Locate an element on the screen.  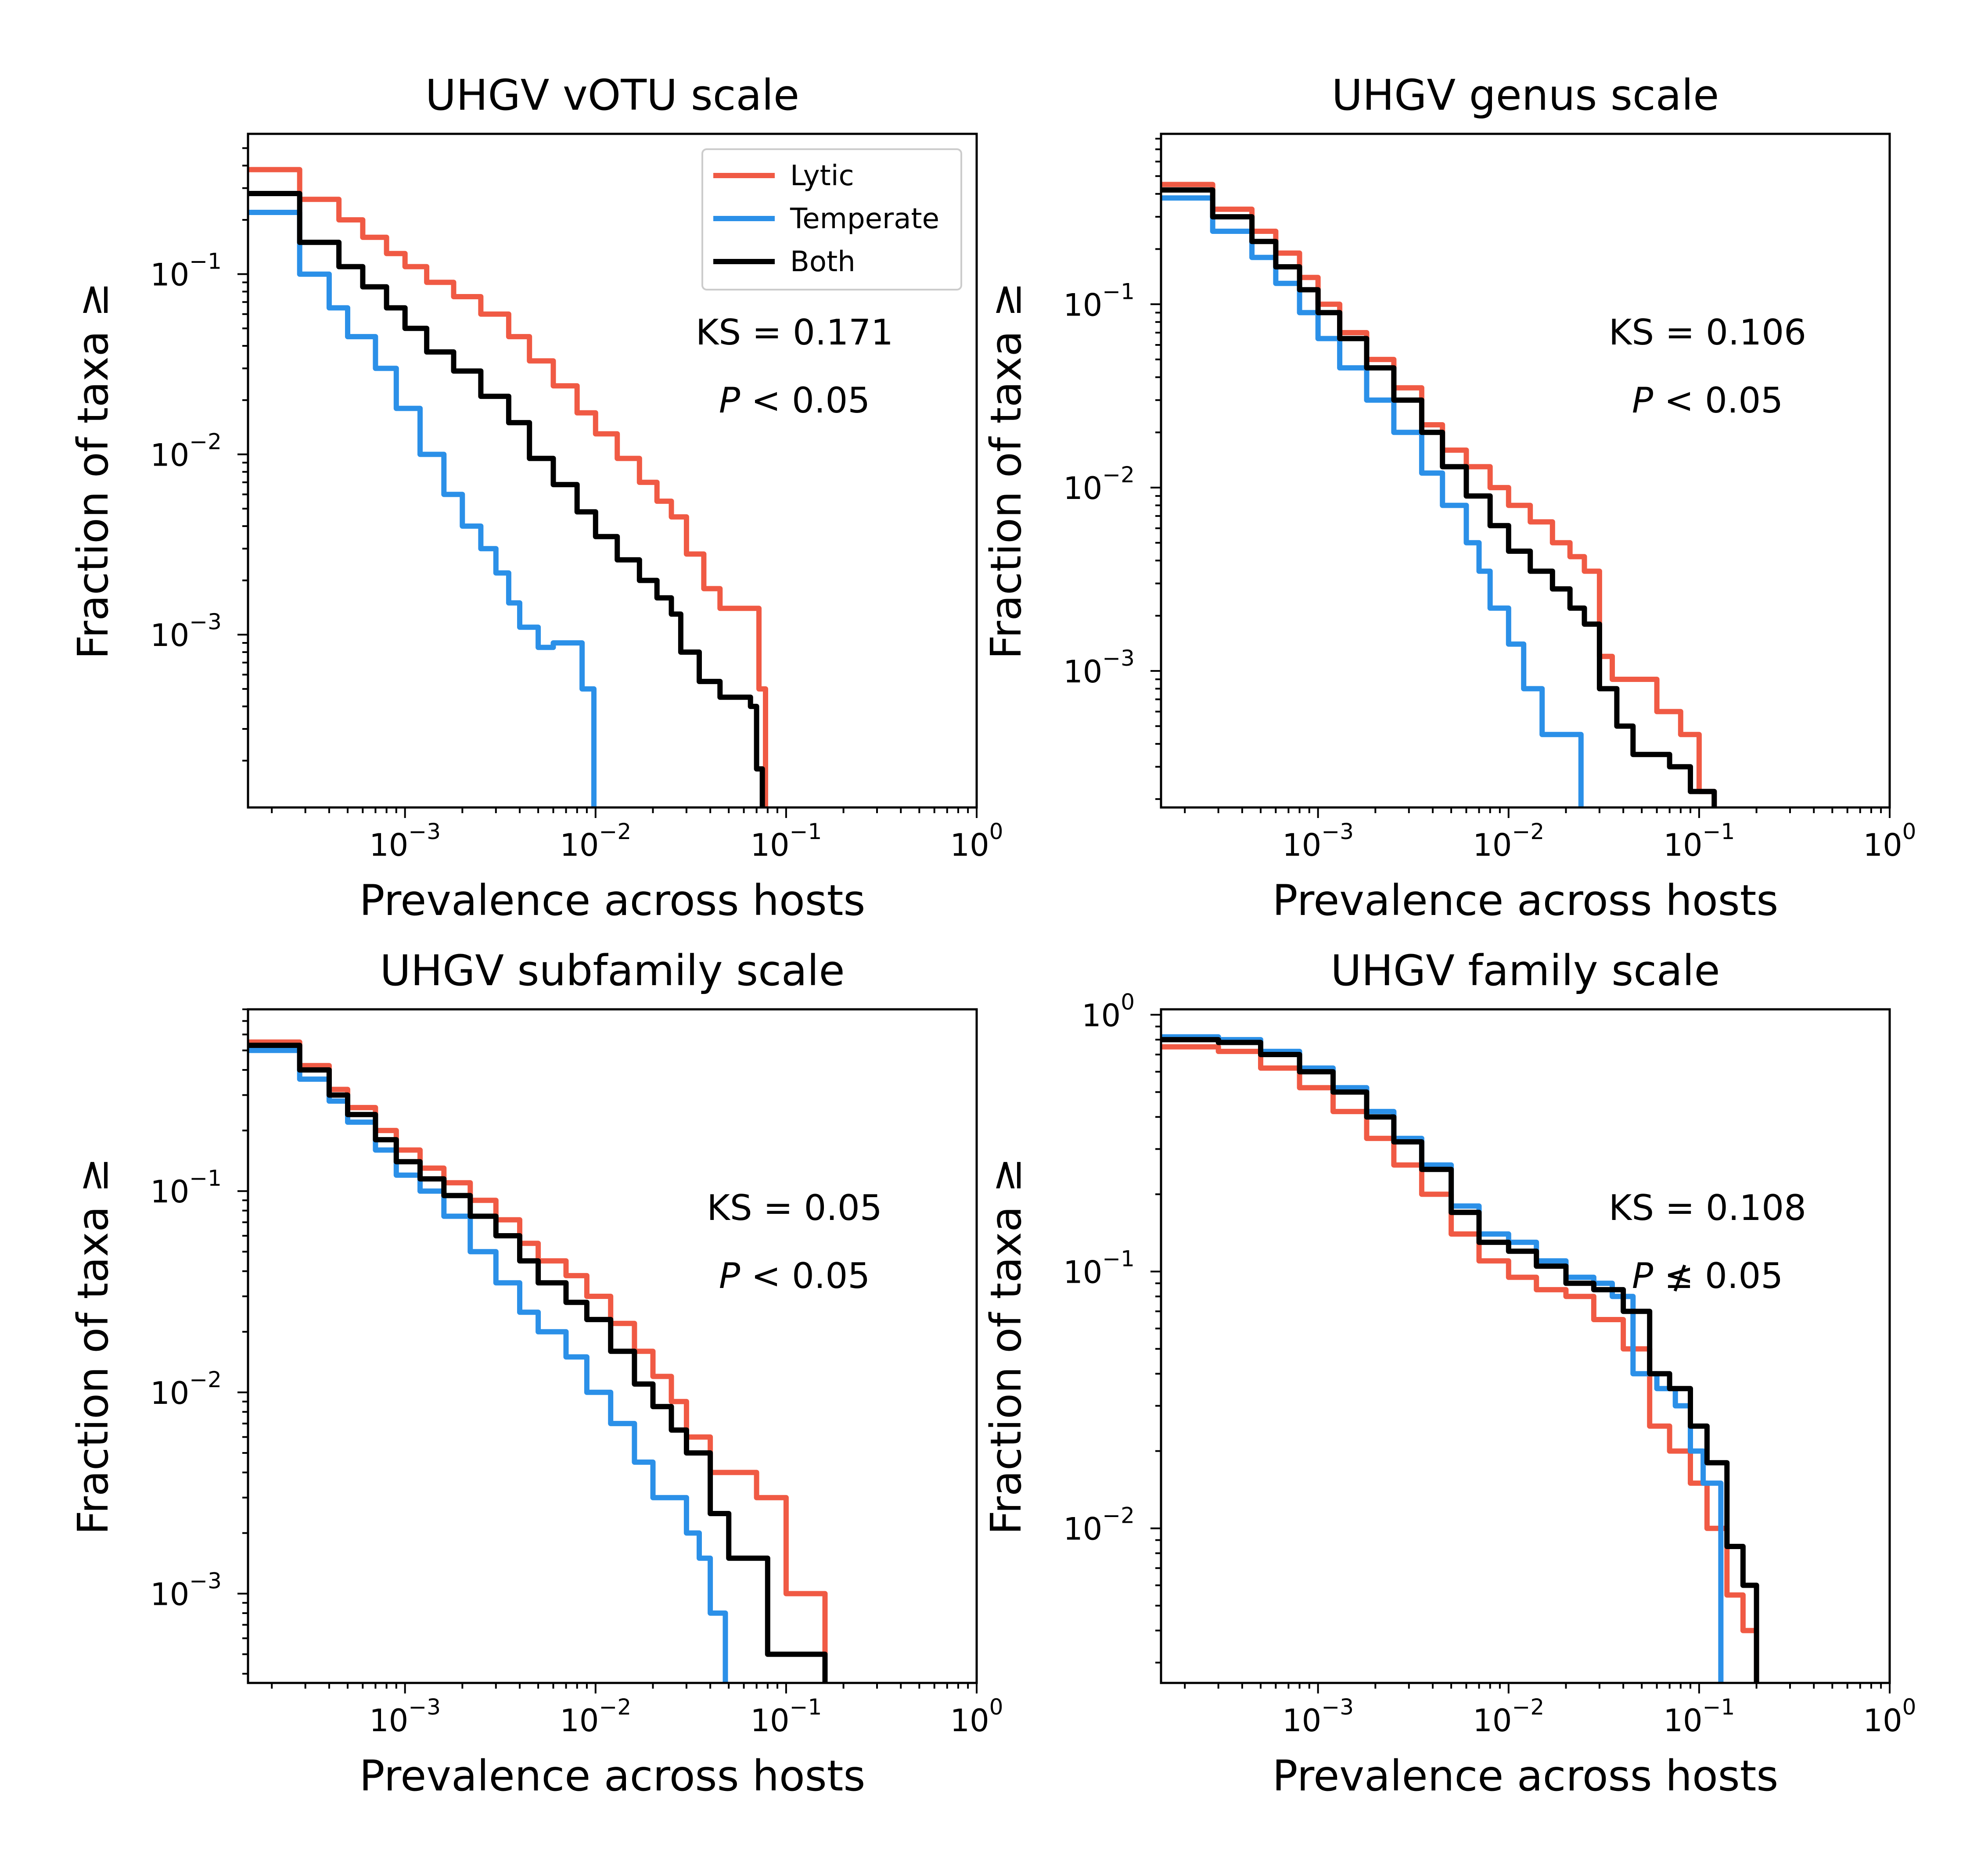
legend-label-temperate: Temperate is located at coordinates (864, 219).